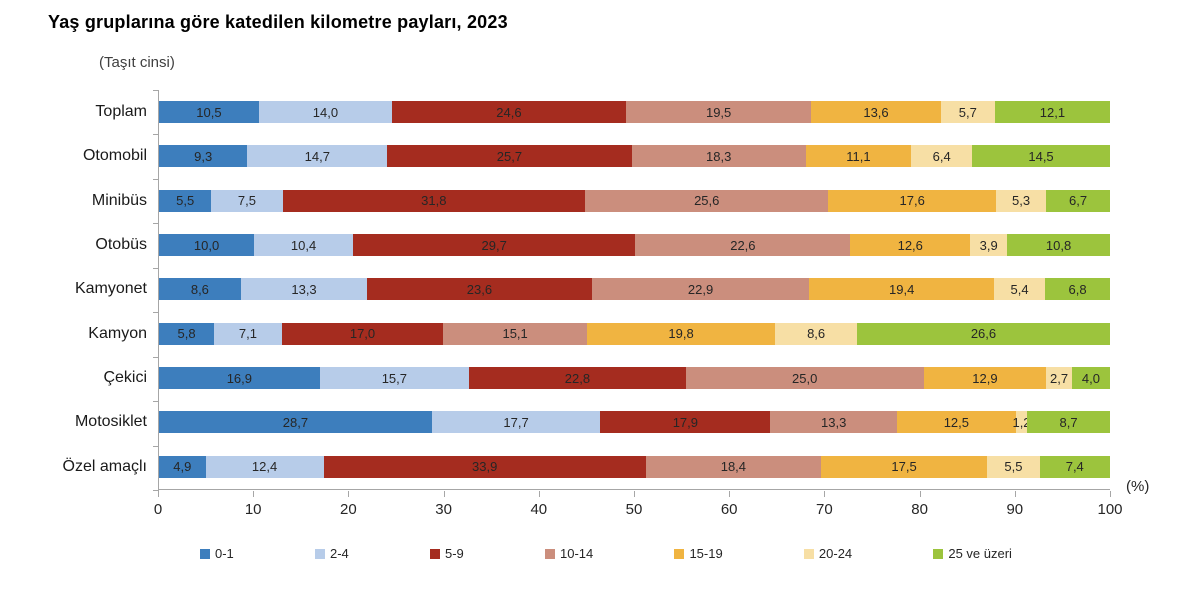 Image resolution: width=1200 pixels, height=589 pixels. Describe the element at coordinates (606, 553) in the screenshot. I see `legend: 0-1 2-4 5-9 10-14 15-19 20-24 25 ve üzeri` at that location.